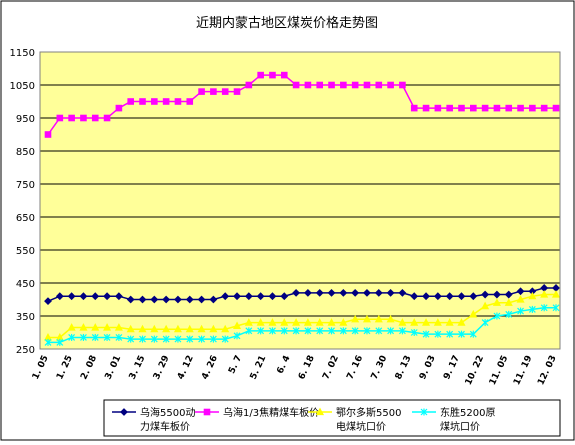 The width and height of the screenshot is (575, 445). What do you see at coordinates (25, 284) in the screenshot?
I see `y-tick-label: 450` at bounding box center [25, 284].